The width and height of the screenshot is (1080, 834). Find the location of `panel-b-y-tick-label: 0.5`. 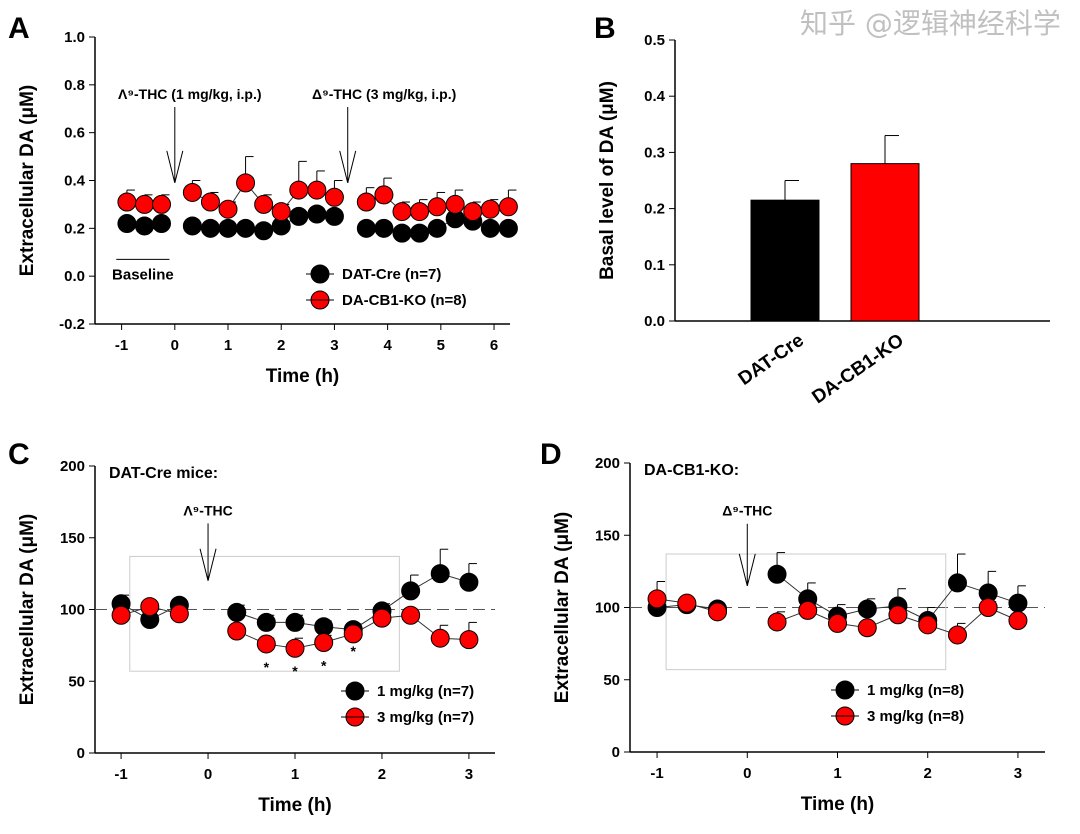

panel-b-y-tick-label: 0.5 is located at coordinates (654, 40).